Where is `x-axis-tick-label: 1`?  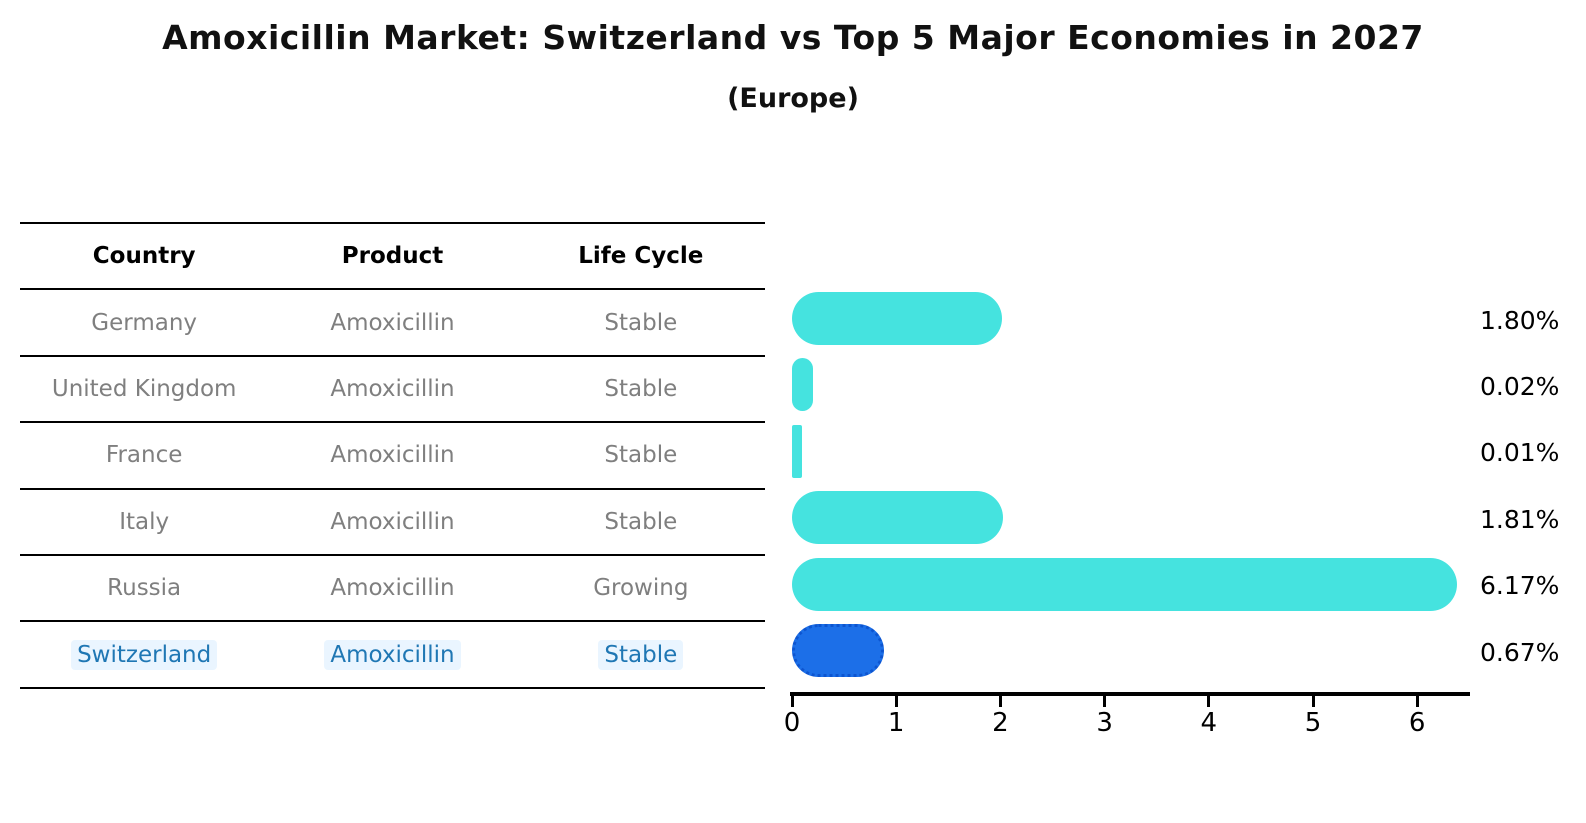 x-axis-tick-label: 1 is located at coordinates (896, 723).